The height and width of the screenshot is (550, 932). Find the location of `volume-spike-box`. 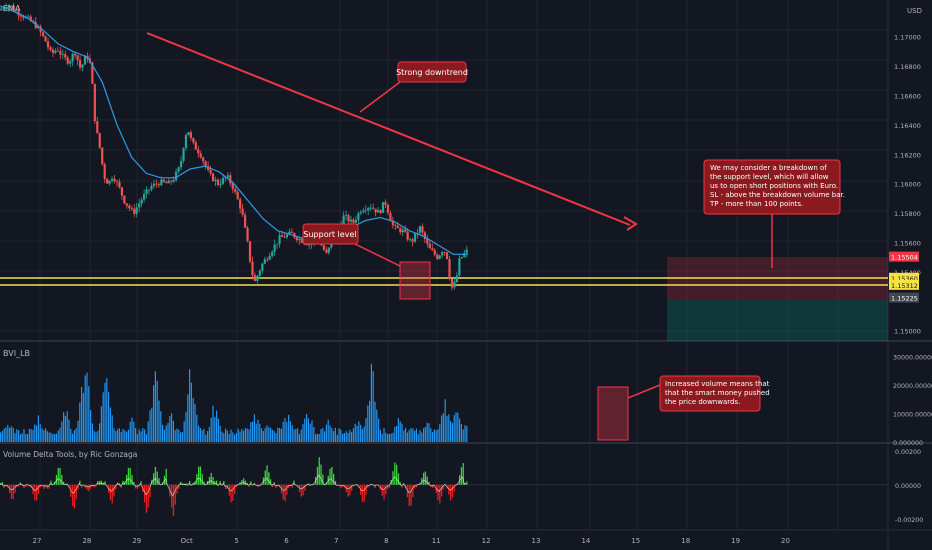

volume-spike-box is located at coordinates (613, 413).